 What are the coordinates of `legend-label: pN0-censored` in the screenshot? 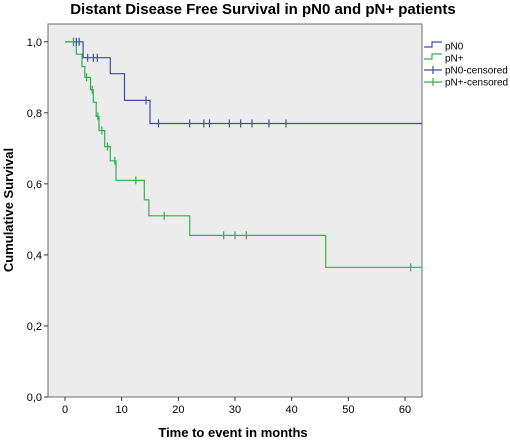 It's located at (476, 71).